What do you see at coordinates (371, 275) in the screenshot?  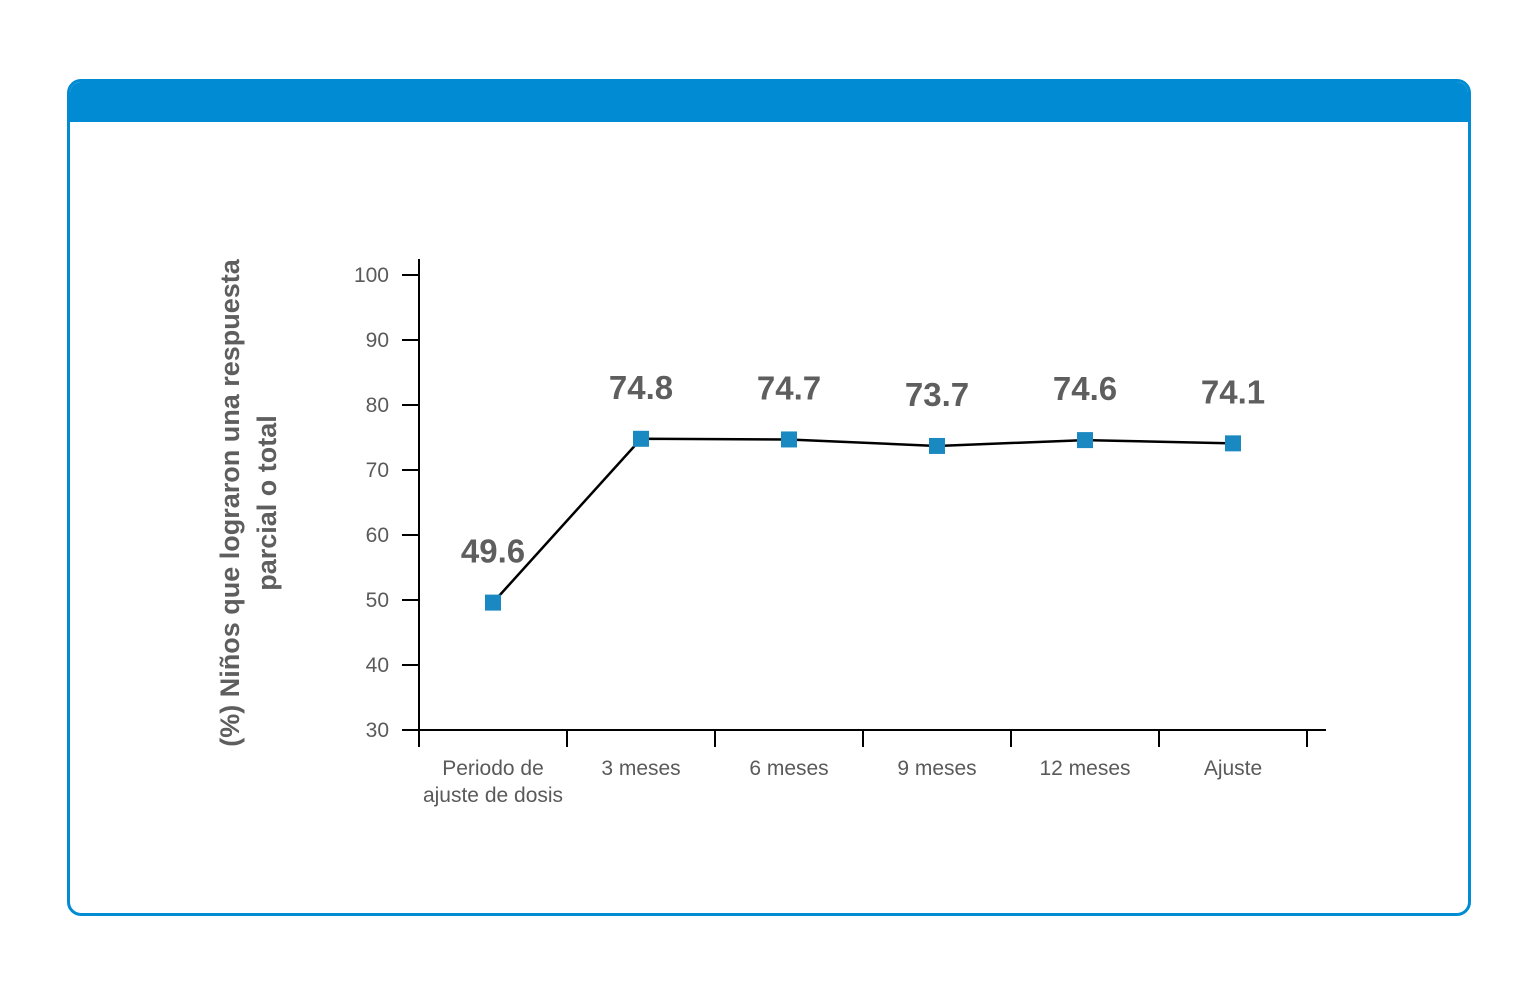 I see `y-tick-label: 100` at bounding box center [371, 275].